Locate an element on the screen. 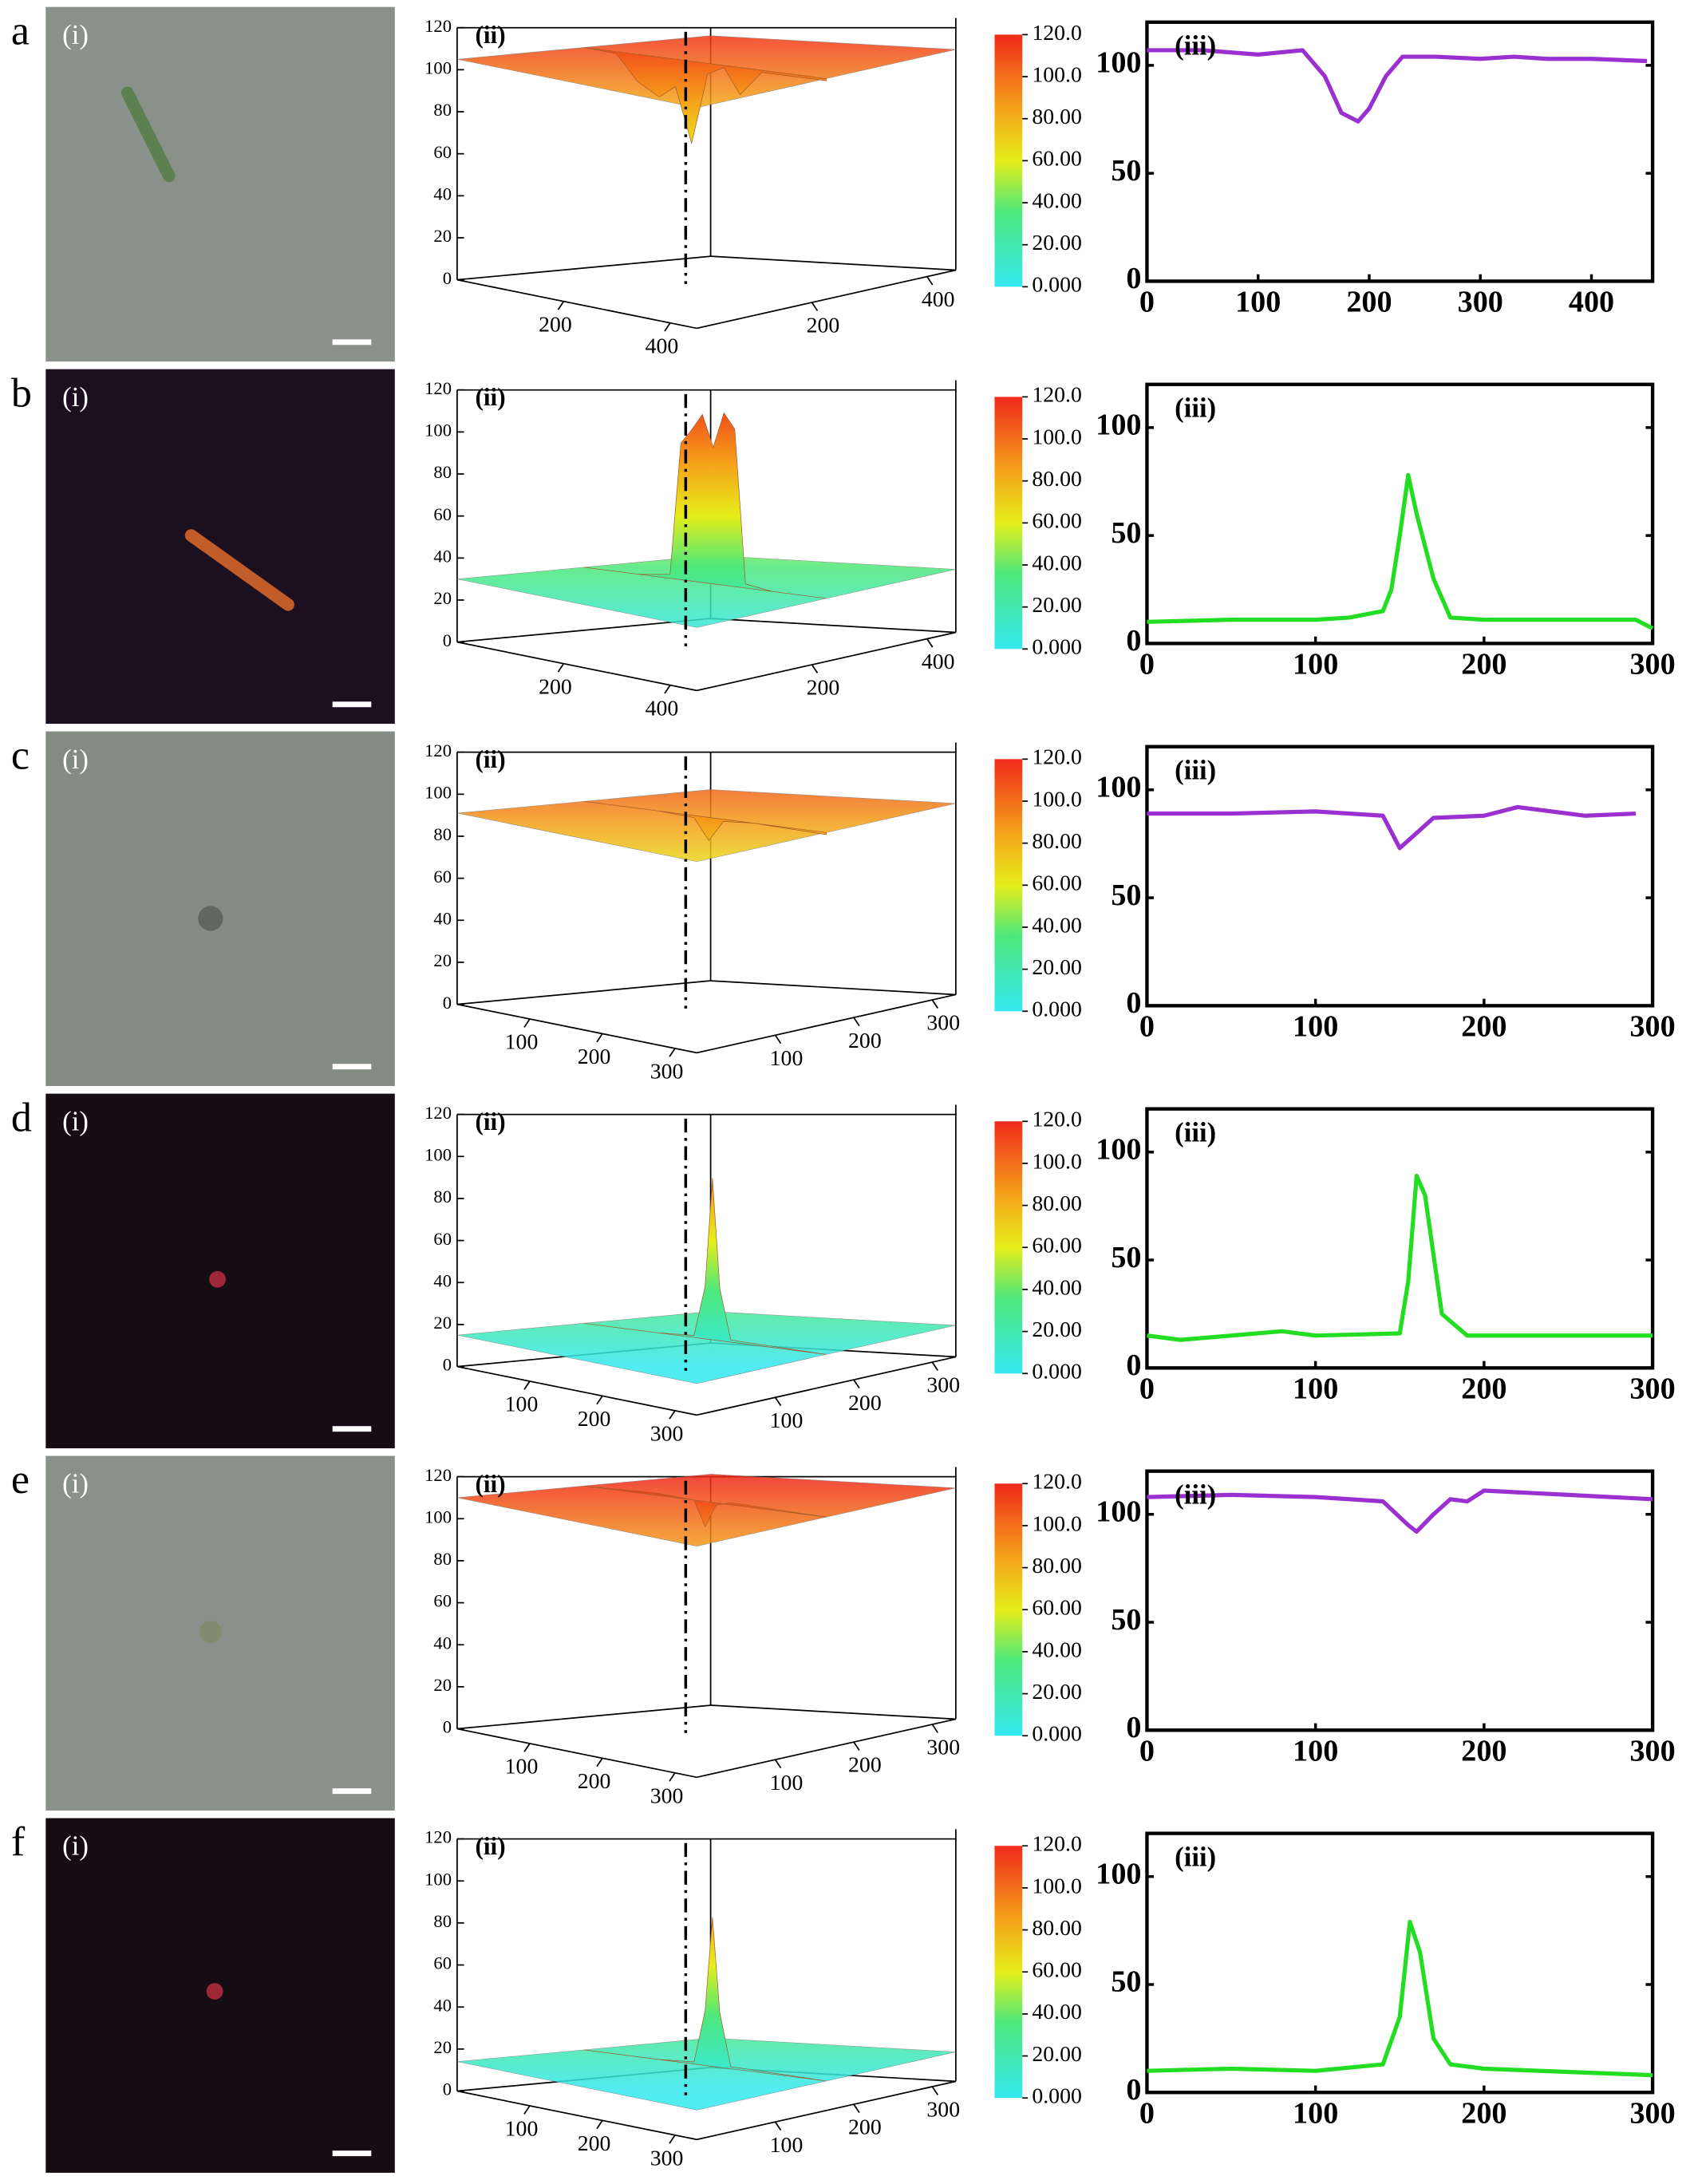 This screenshot has width=1690, height=2184. y-tick-label: 0 is located at coordinates (1133, 641).